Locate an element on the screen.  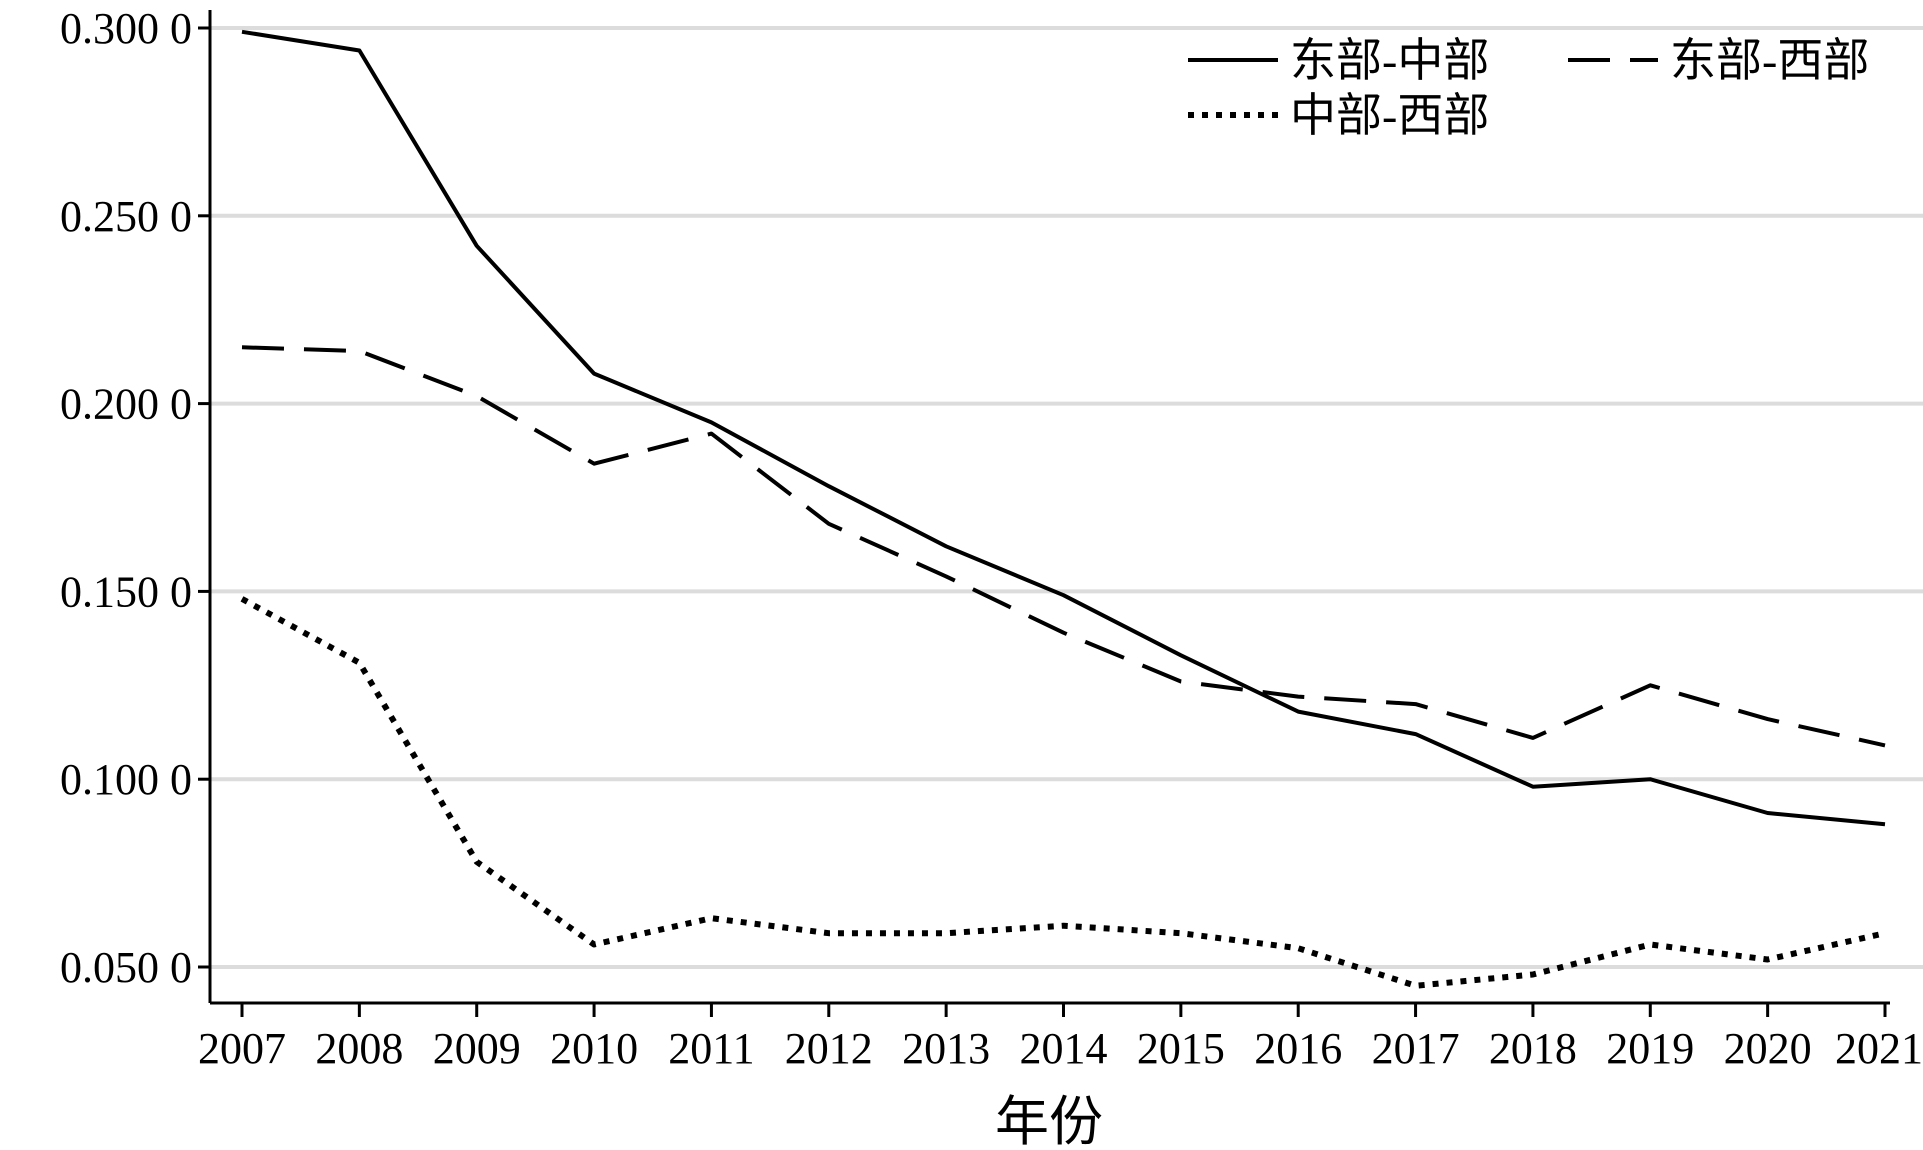
x-tick-label: 2015 is located at coordinates (1181, 1048).